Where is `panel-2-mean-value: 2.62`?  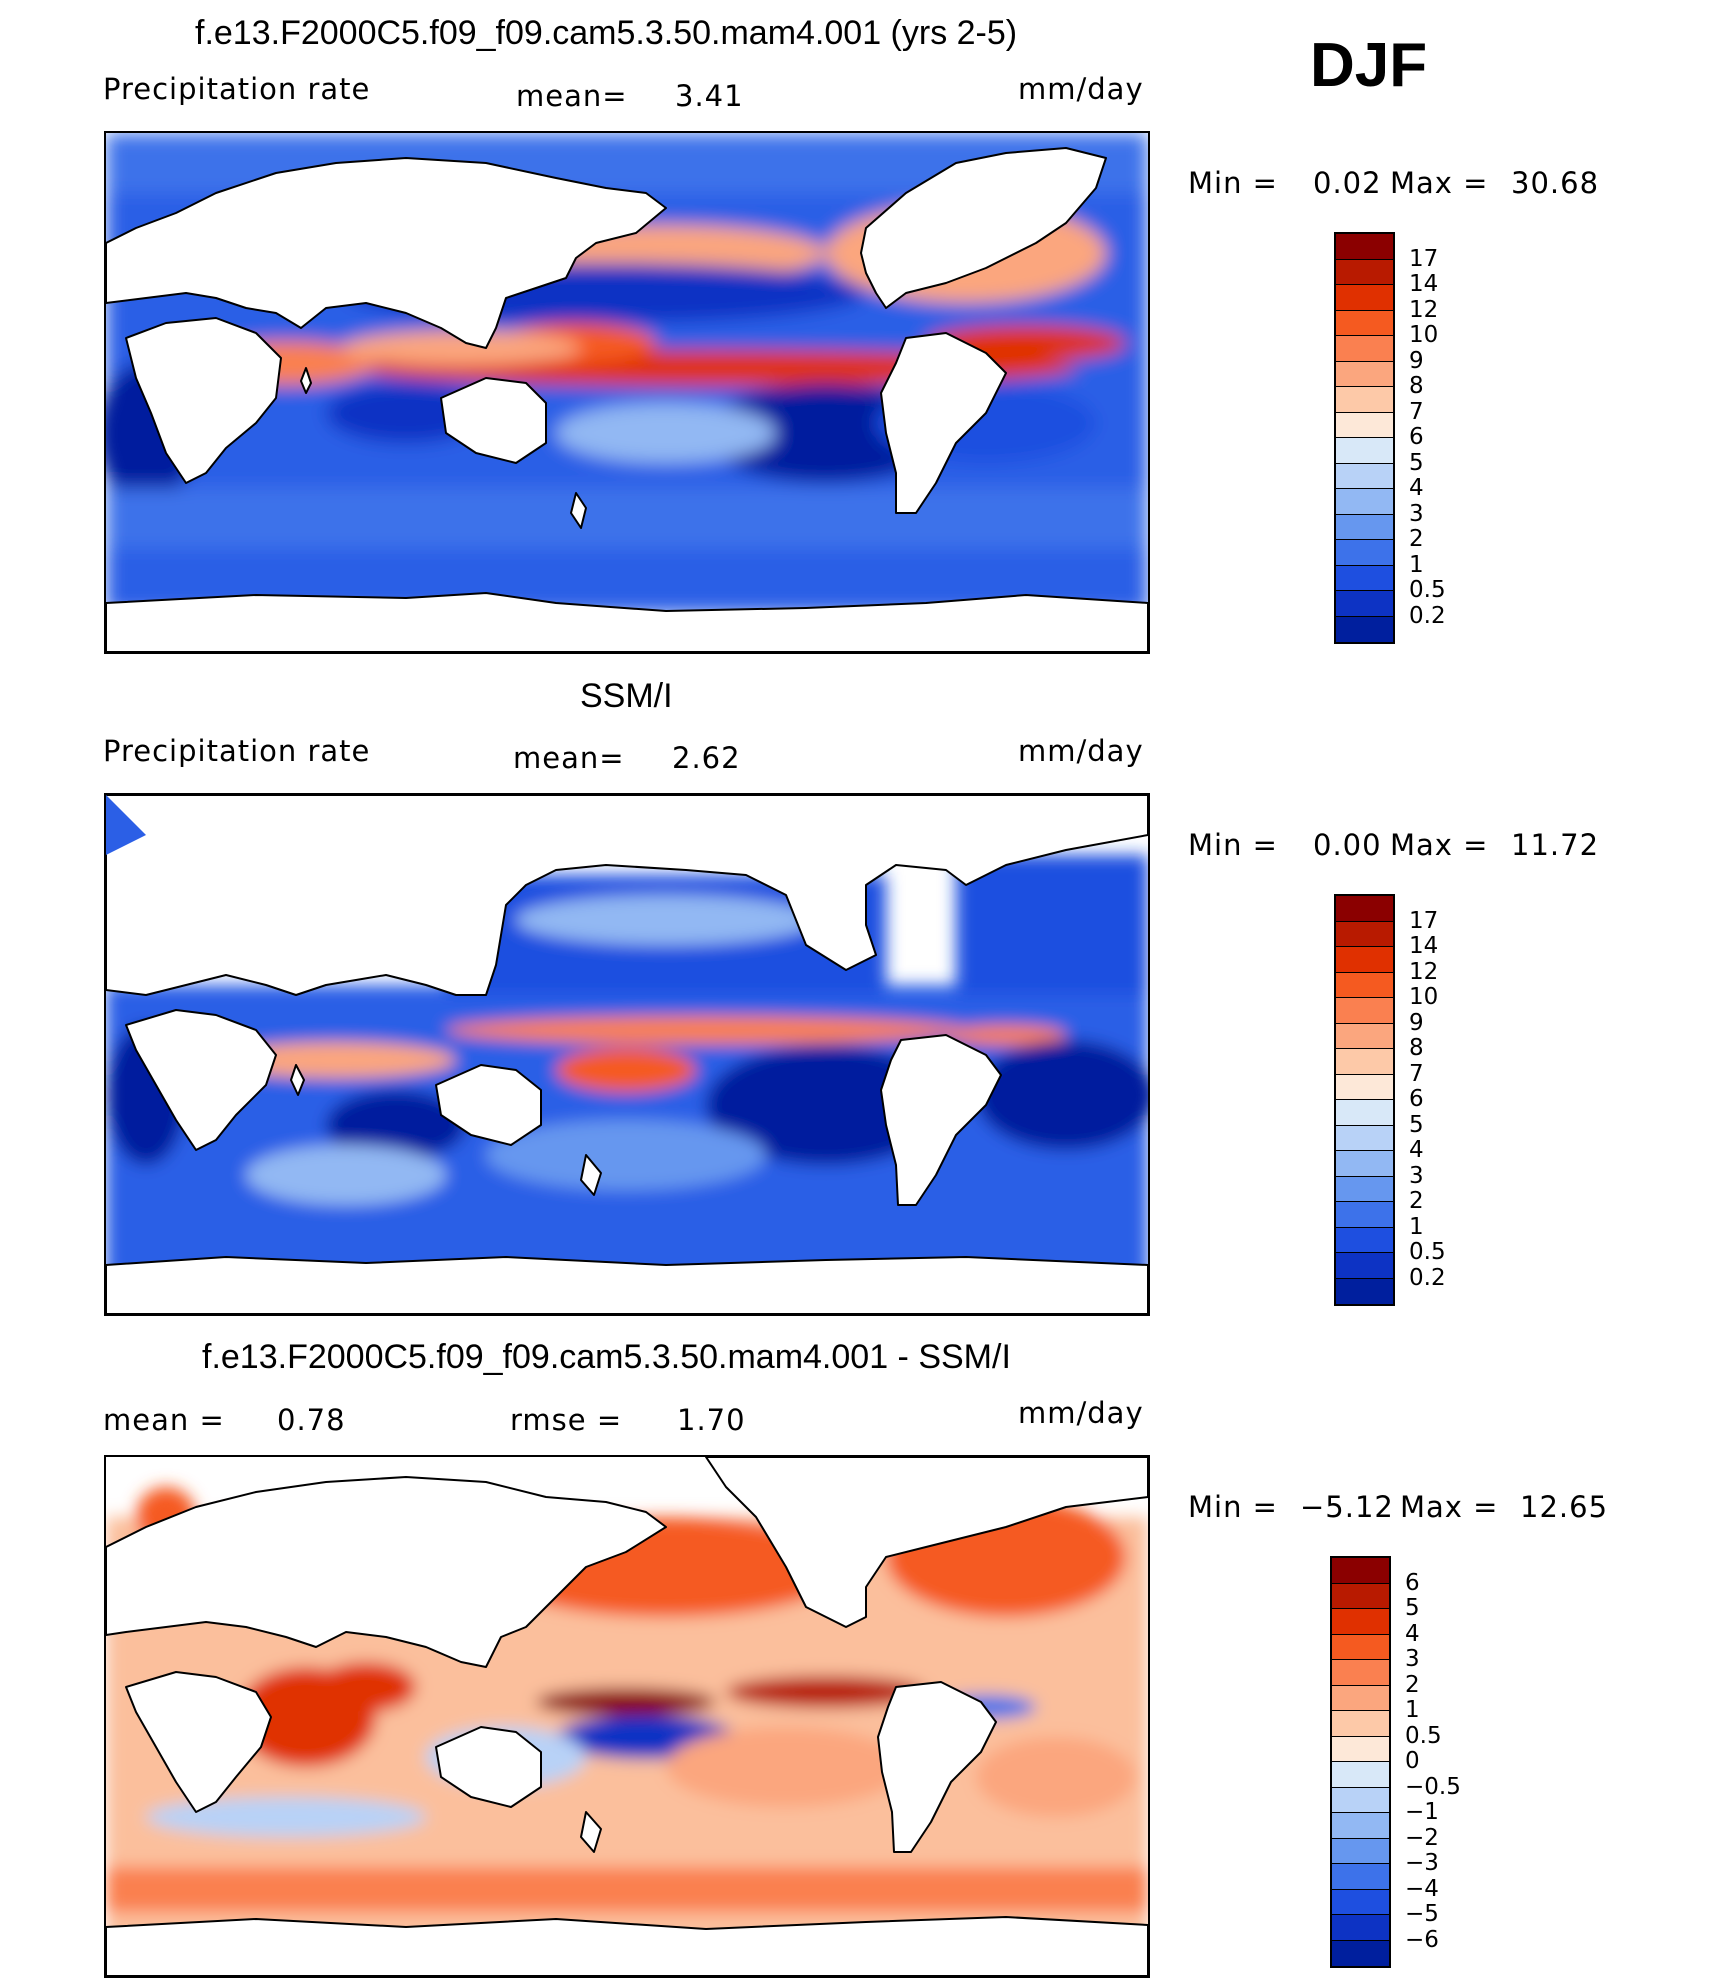 panel-2-mean-value: 2.62 is located at coordinates (706, 758).